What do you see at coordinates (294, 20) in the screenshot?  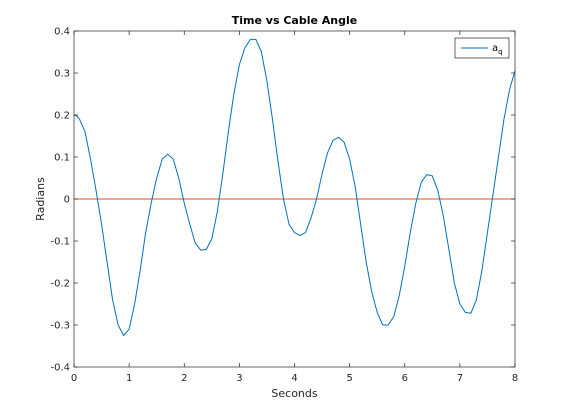 I see `chart-title: Time vs Cable Angle` at bounding box center [294, 20].